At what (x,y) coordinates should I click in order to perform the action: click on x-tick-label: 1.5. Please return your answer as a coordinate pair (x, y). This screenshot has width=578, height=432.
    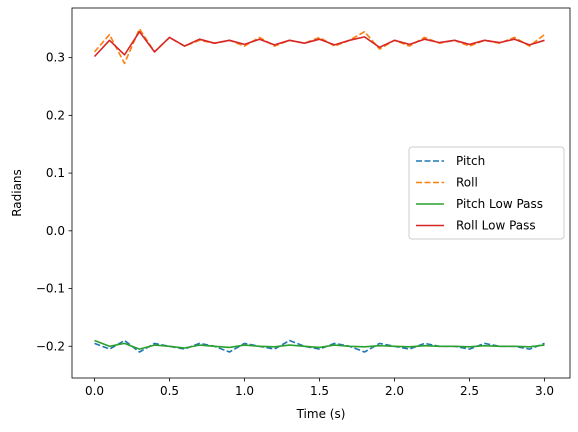
    Looking at the image, I should click on (319, 391).